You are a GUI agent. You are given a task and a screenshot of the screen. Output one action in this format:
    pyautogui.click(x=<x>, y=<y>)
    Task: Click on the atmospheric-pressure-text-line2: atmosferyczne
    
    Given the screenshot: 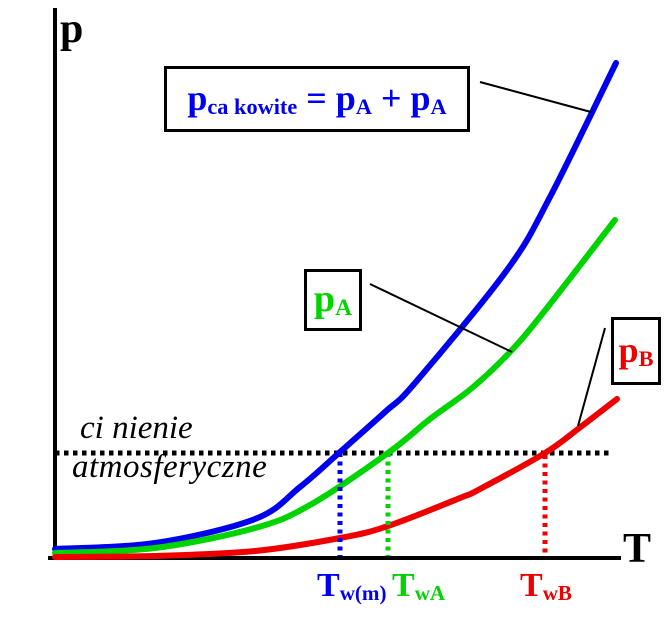 What is the action you would take?
    pyautogui.click(x=170, y=467)
    